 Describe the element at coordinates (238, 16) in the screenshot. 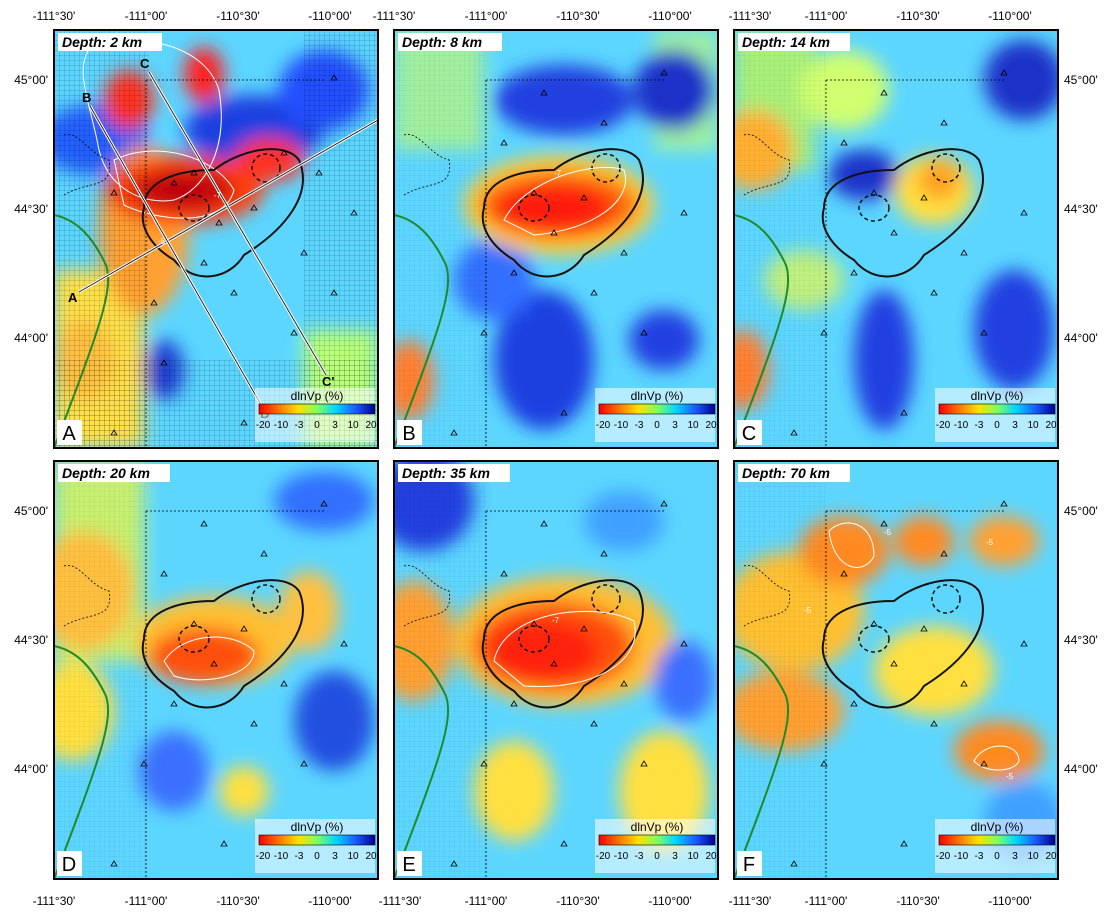

I see `top-tick-label: -110°30'` at that location.